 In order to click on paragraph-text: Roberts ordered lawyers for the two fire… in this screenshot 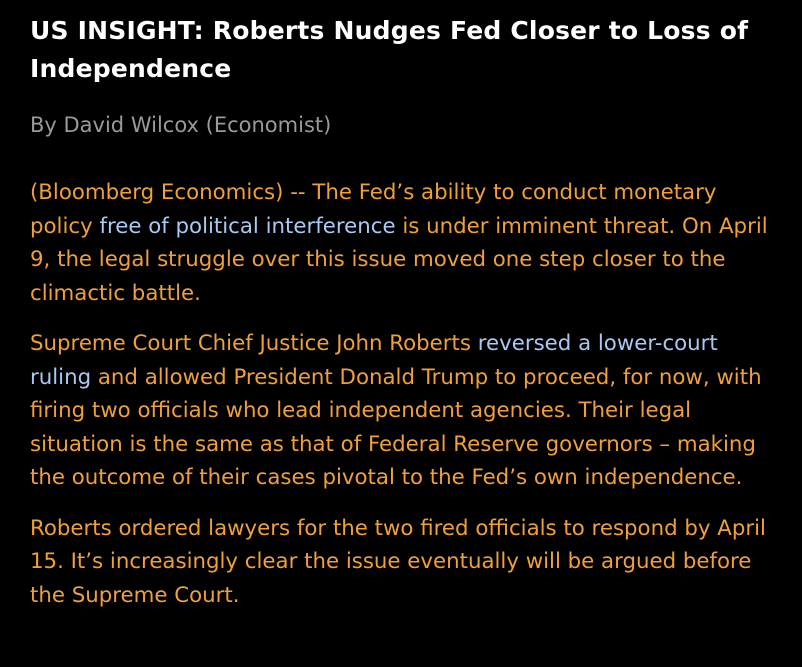, I will do `click(398, 561)`.